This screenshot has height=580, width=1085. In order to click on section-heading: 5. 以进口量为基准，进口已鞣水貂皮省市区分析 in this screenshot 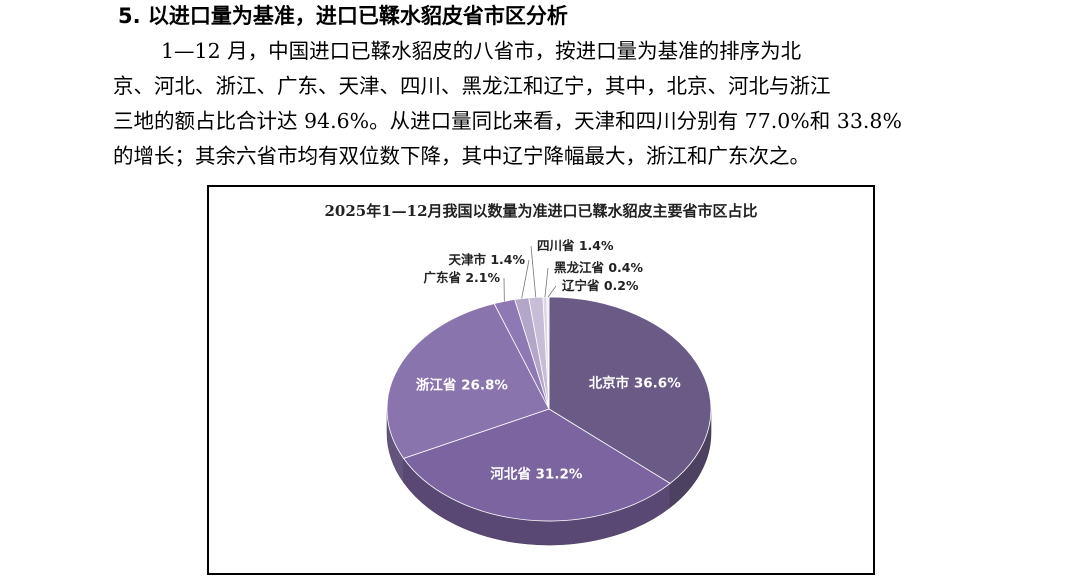, I will do `click(343, 16)`.